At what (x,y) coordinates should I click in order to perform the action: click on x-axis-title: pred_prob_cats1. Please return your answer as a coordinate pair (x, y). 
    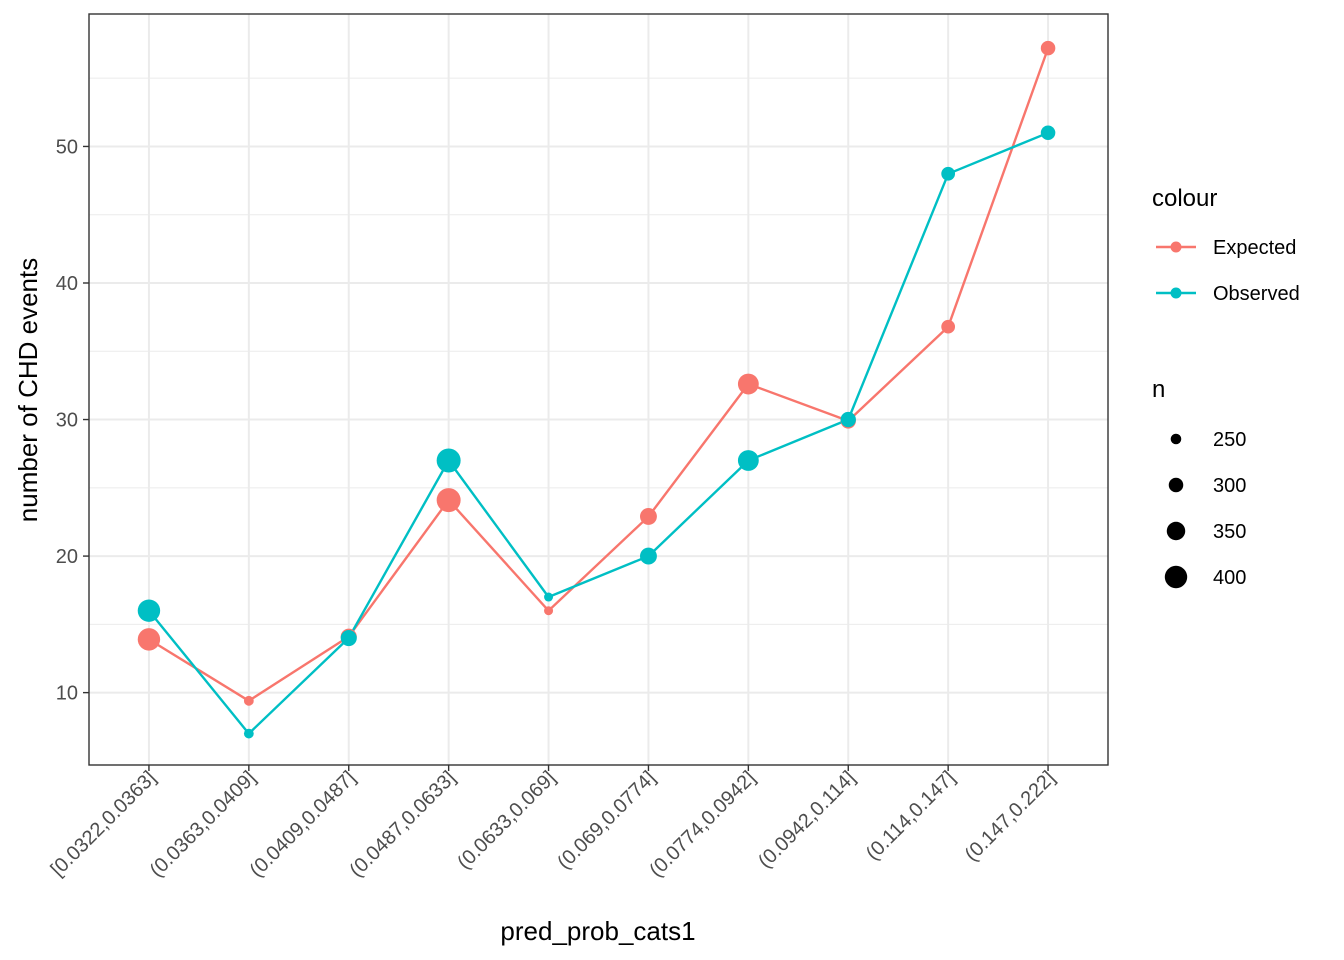
    Looking at the image, I should click on (597, 931).